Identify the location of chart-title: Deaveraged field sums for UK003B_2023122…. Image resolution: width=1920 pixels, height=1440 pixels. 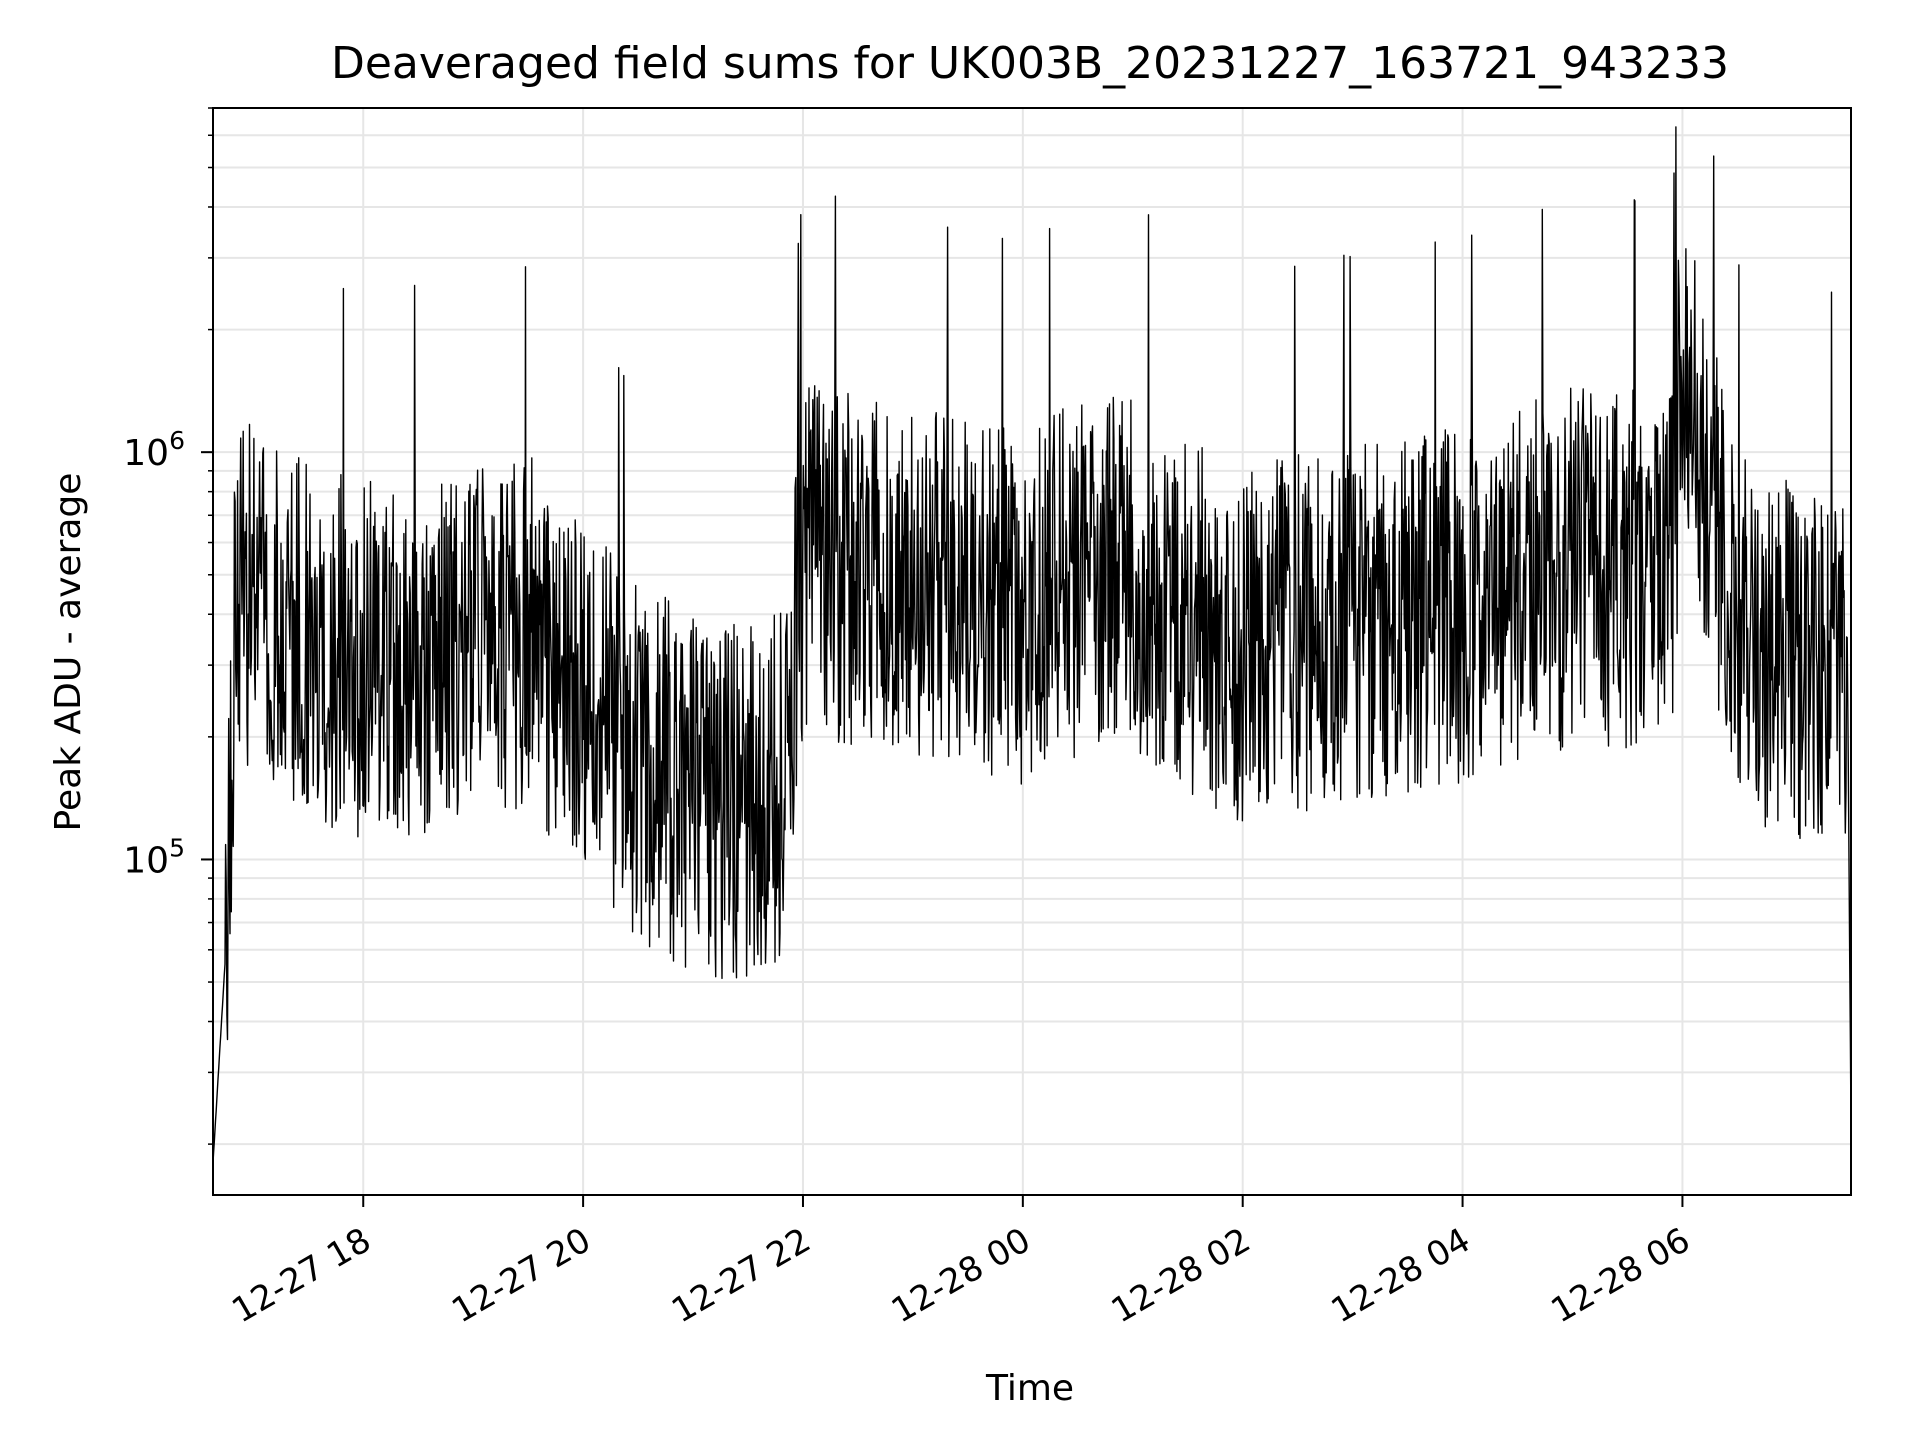
(1030, 63).